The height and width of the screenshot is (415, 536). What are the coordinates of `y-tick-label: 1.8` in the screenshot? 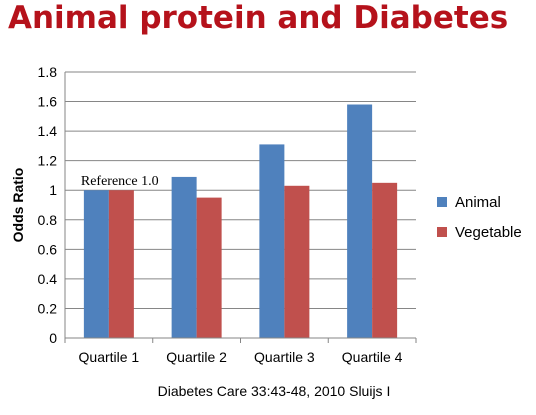 It's located at (48, 72).